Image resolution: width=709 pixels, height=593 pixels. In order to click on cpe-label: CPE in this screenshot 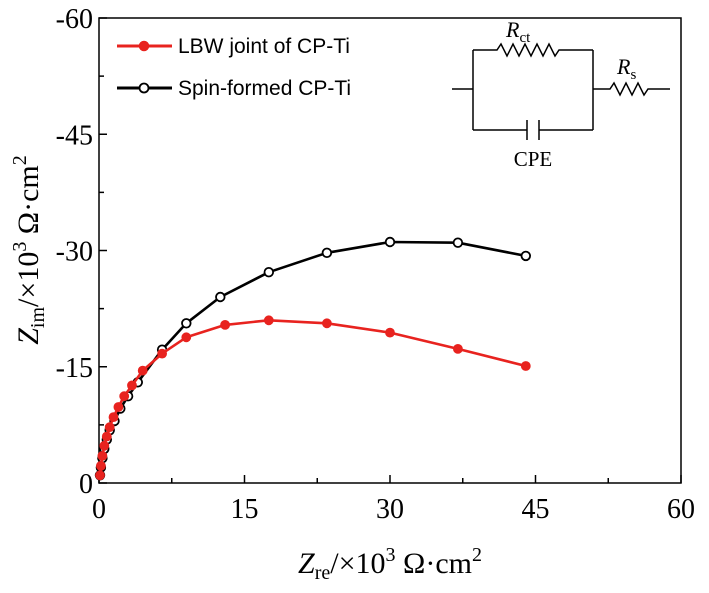, I will do `click(533, 159)`.